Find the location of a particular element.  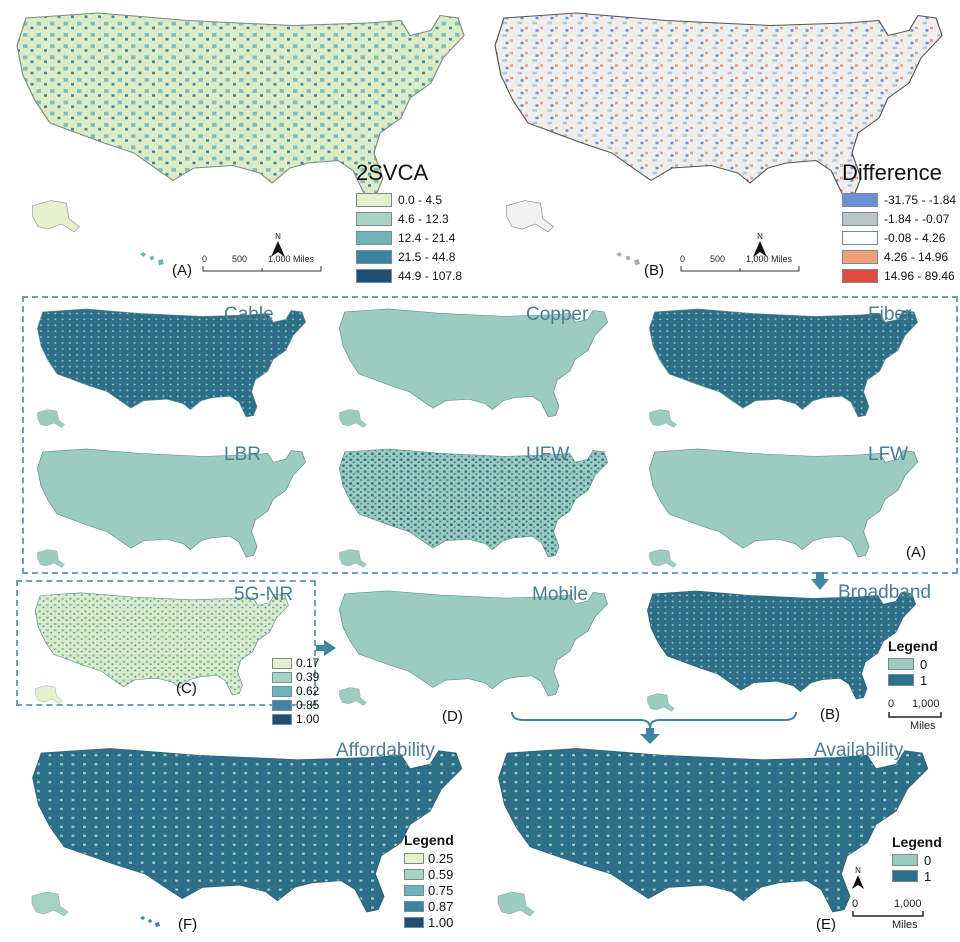

legend-item: 0.75 is located at coordinates (429, 890).